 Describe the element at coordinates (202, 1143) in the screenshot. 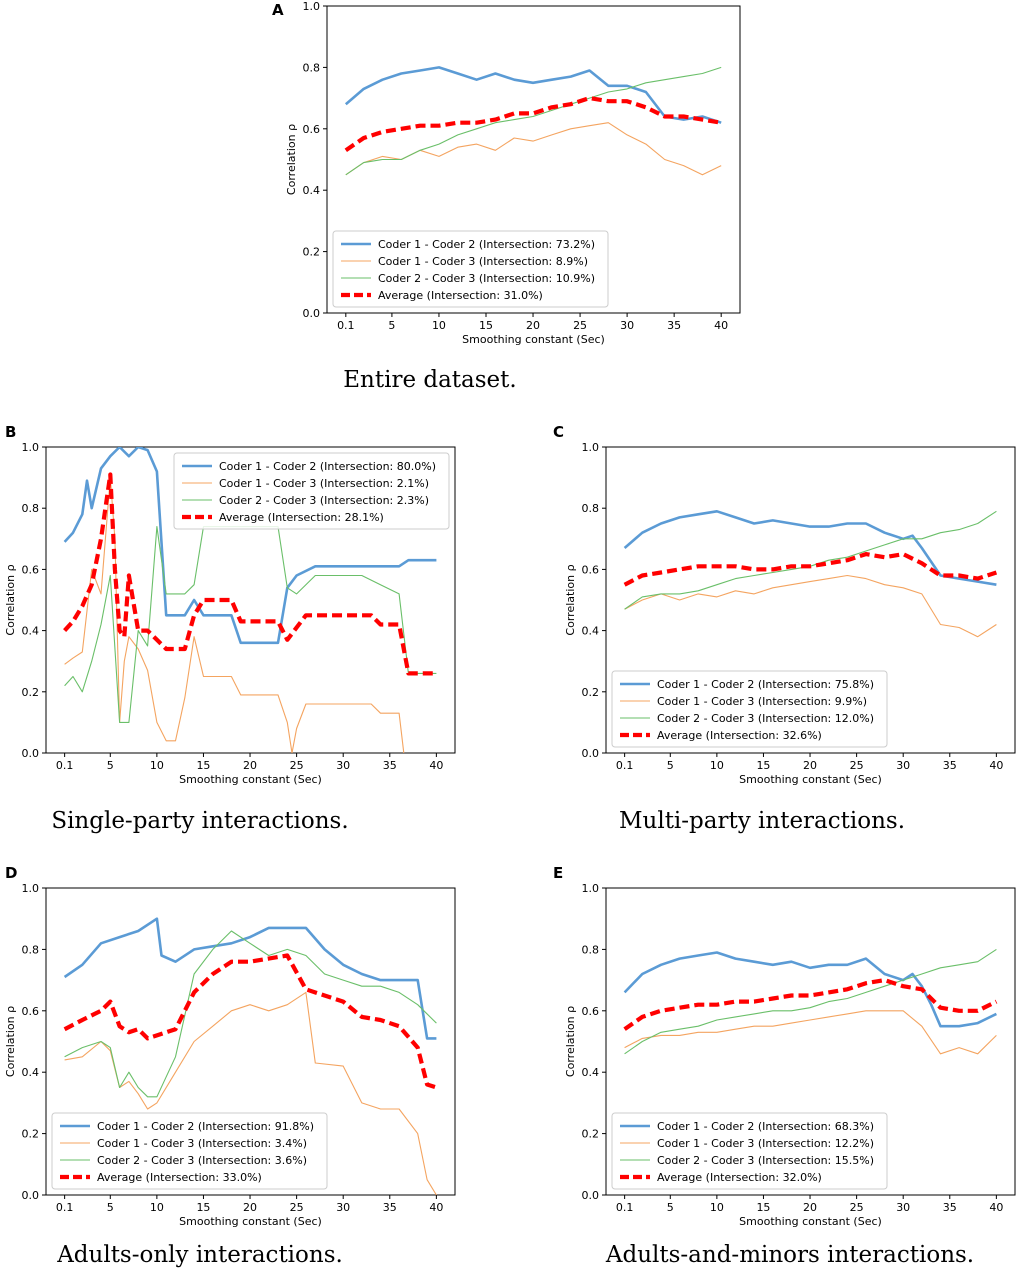

I see `legend-label-c13: Coder 1 - Coder 3 (Intersection: 3.4%)` at that location.